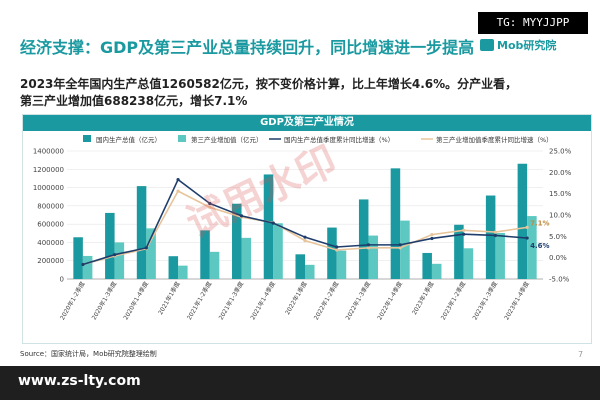  Describe the element at coordinates (247, 47) in the screenshot. I see `page-headline: 经济支撑：GDP及第三产业总量持续回升，同比增速进一步提高` at that location.